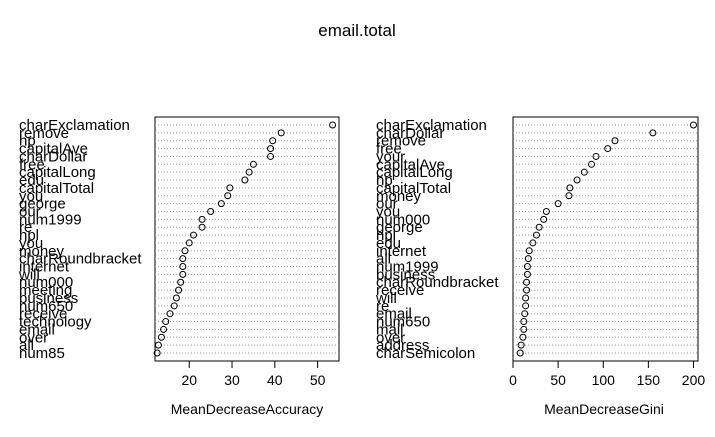 Image resolution: width=715 pixels, height=437 pixels. I want to click on accuracy-x-axis: 20 30 40 50, so click(253, 374).